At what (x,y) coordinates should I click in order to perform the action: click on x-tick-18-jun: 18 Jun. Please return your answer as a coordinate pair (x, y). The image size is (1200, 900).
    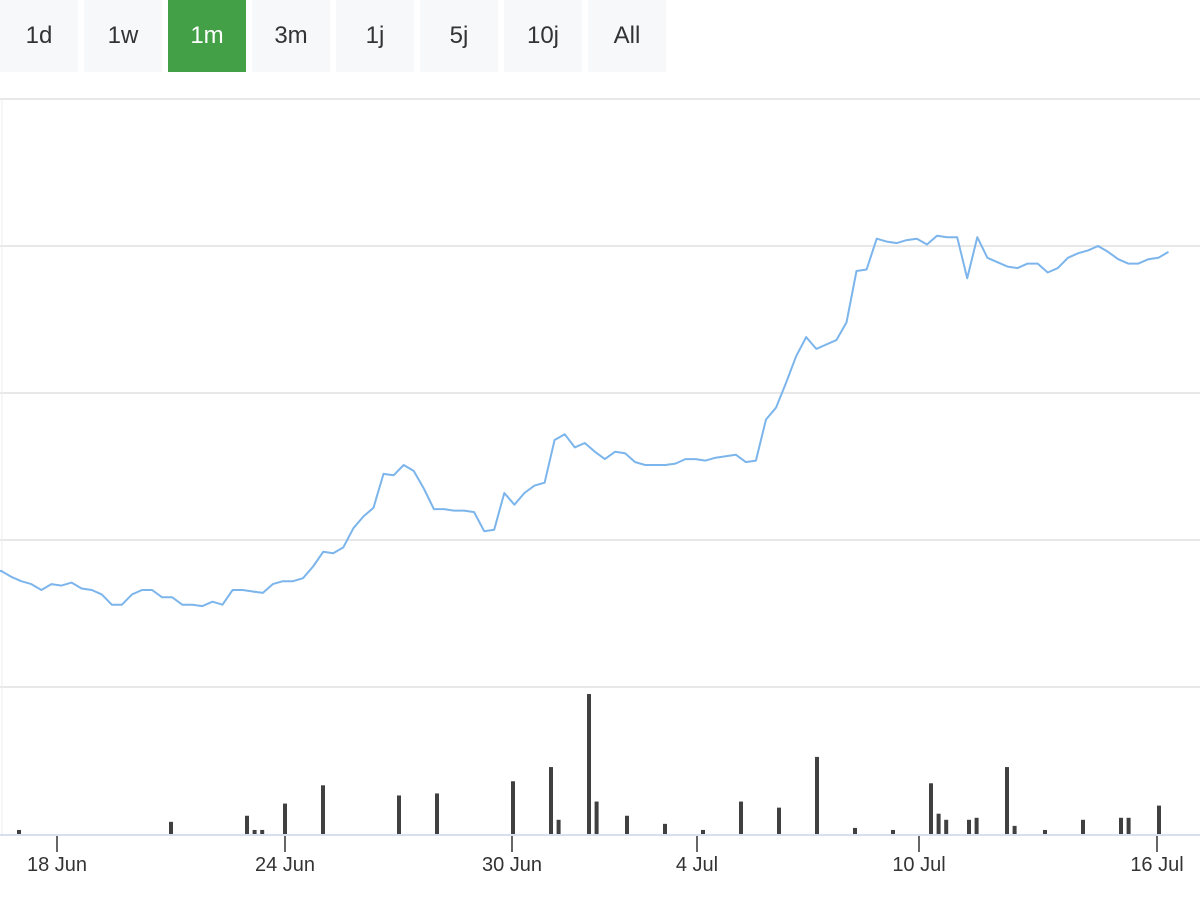
    Looking at the image, I should click on (57, 856).